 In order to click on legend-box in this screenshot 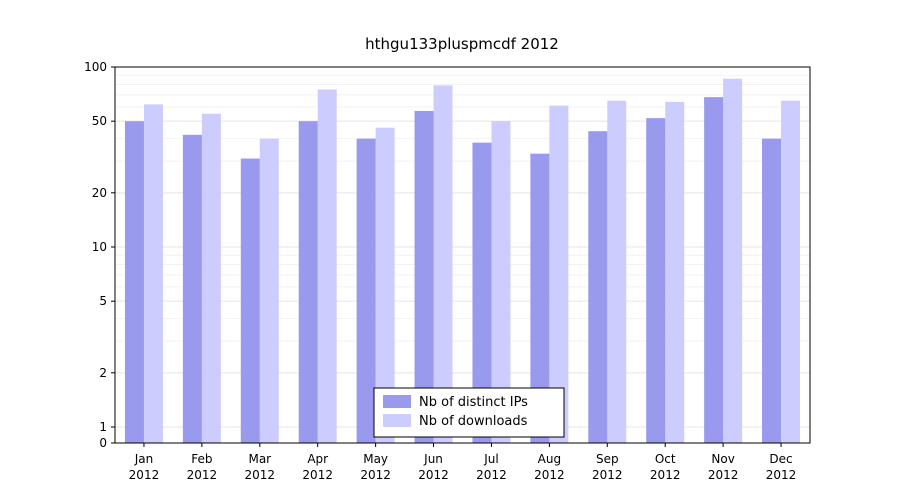, I will do `click(469, 412)`.